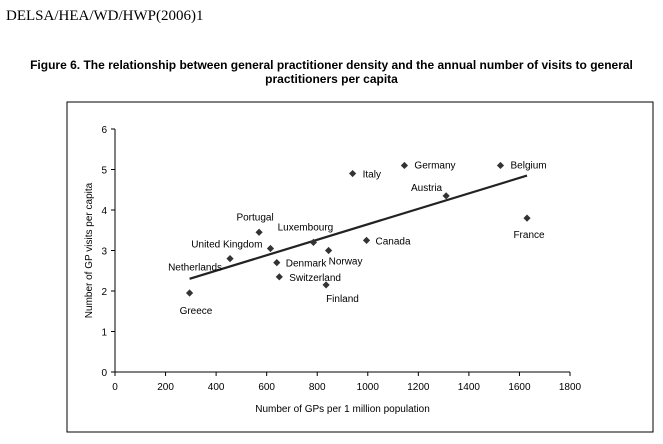  Describe the element at coordinates (570, 387) in the screenshot. I see `x-tick-label: 1800` at that location.